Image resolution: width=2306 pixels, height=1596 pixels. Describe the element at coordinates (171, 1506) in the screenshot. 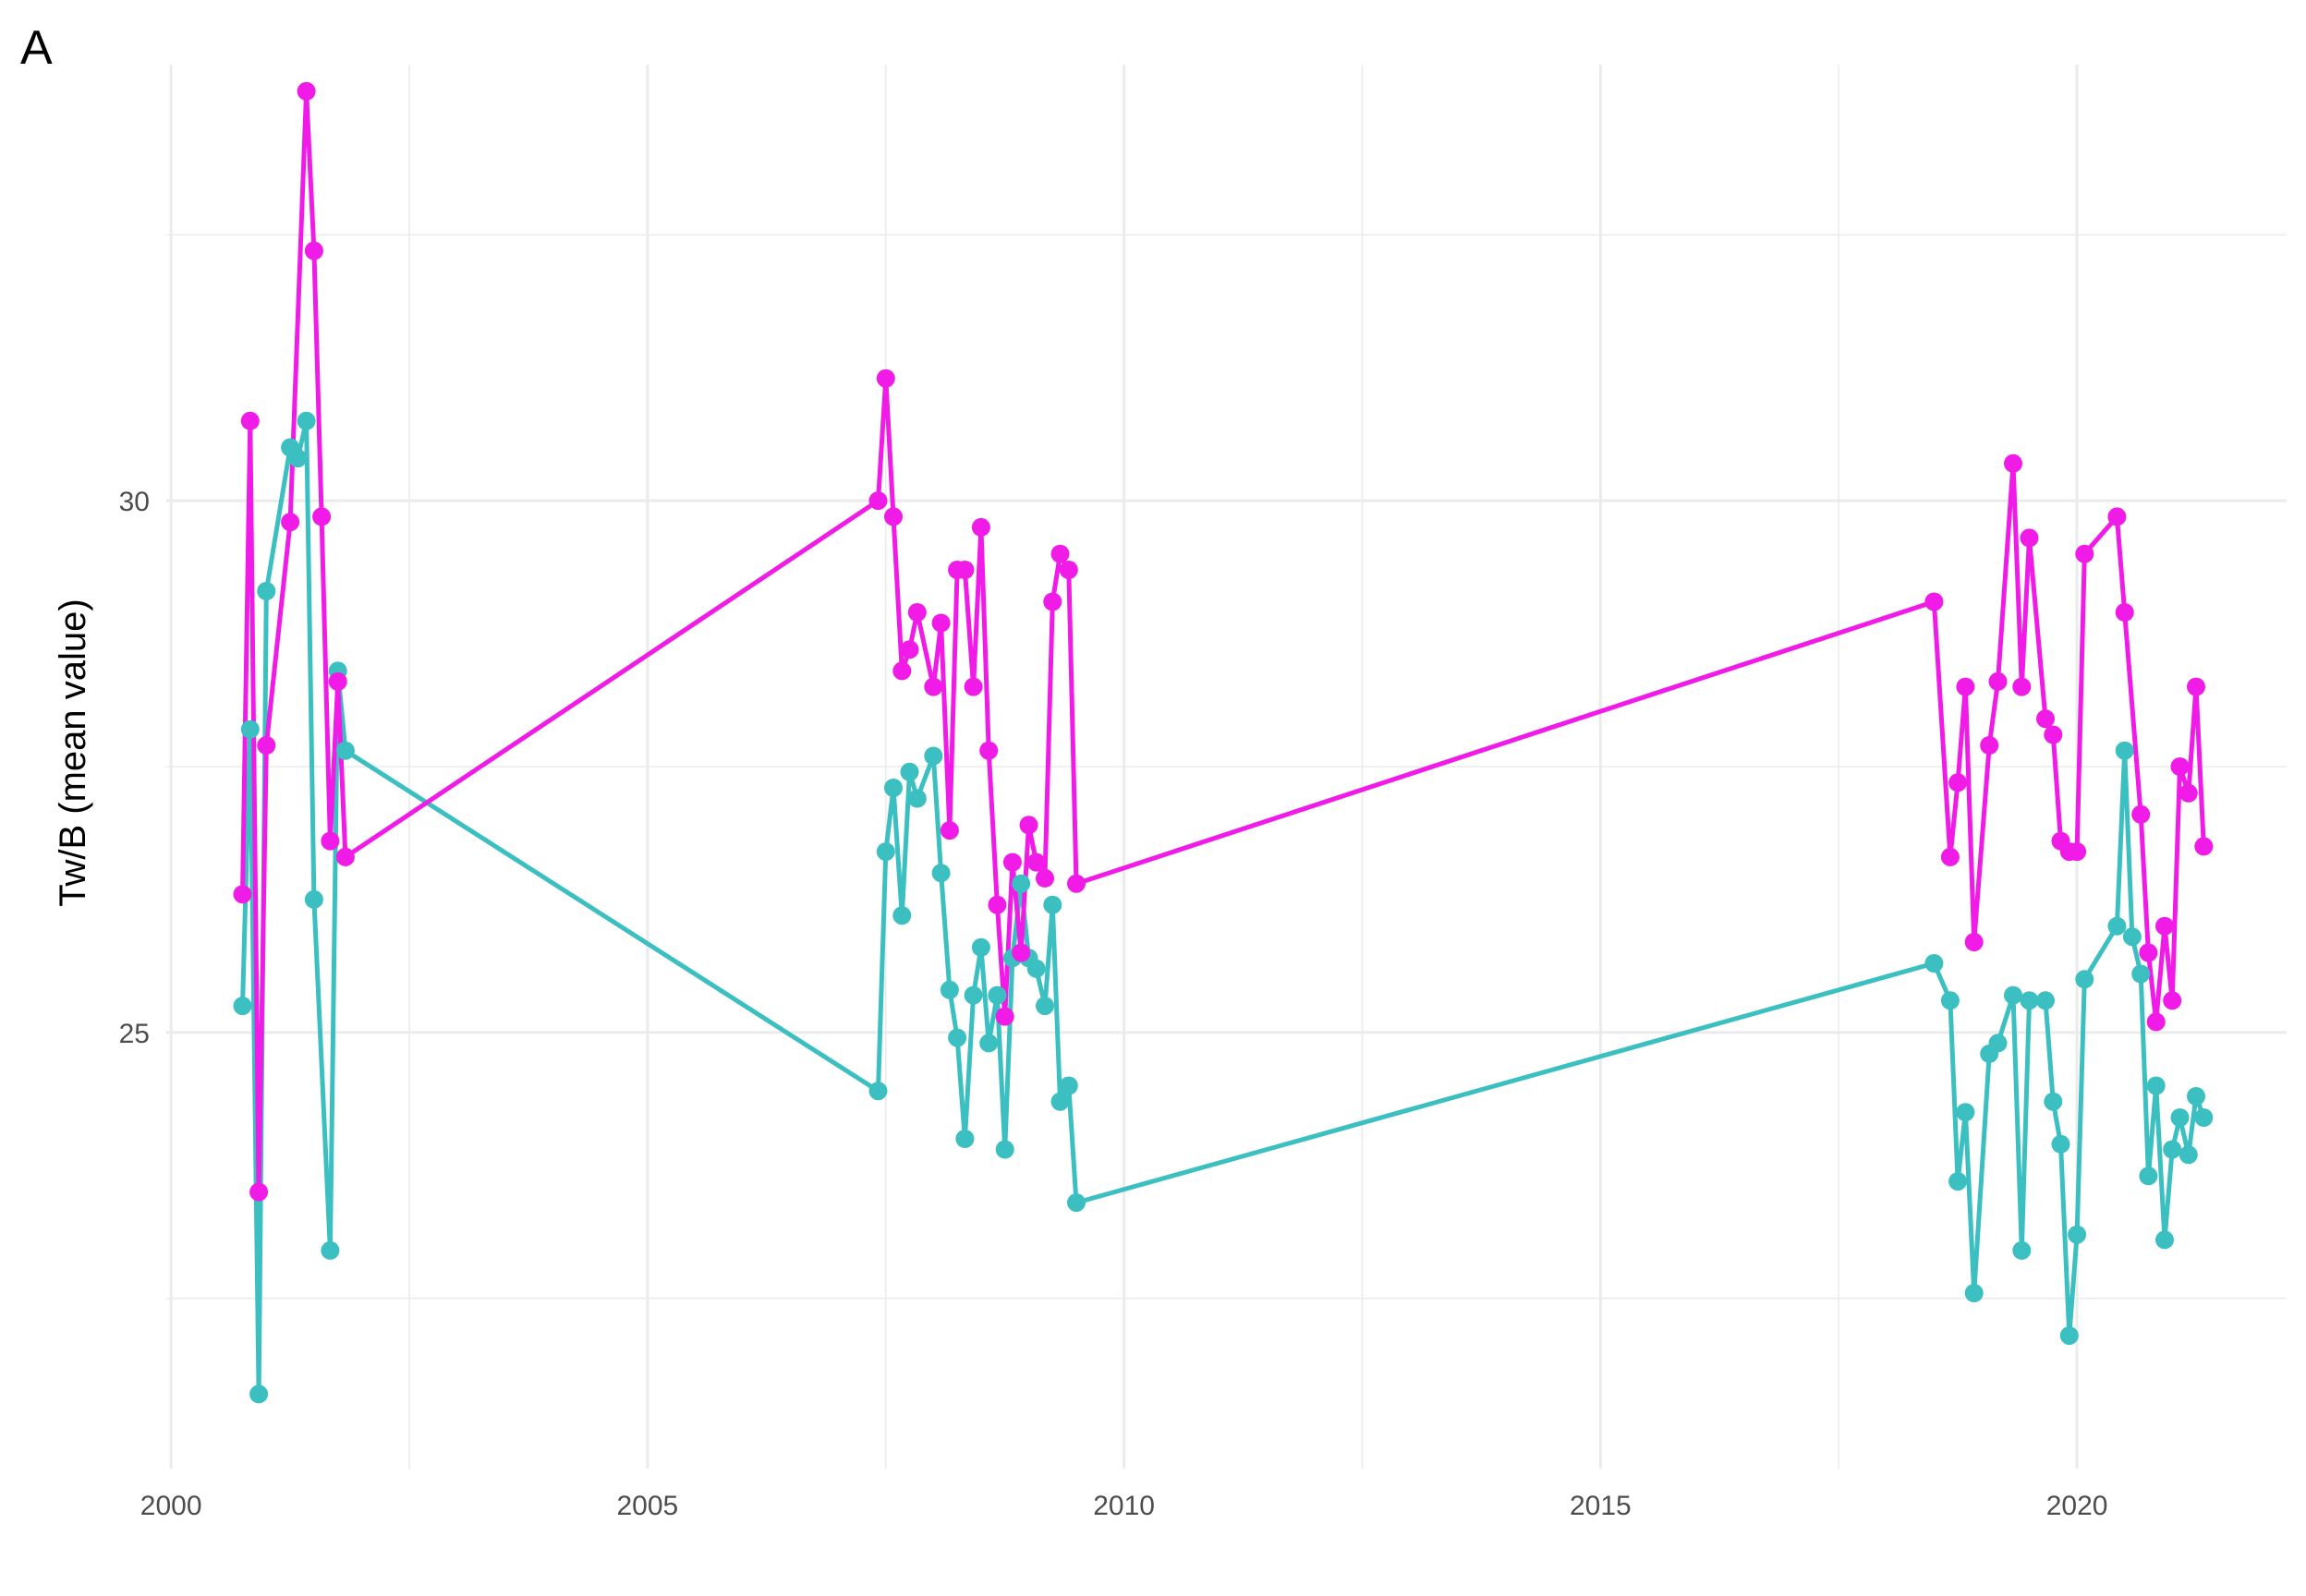

I see `x-tick-label: 2000` at that location.